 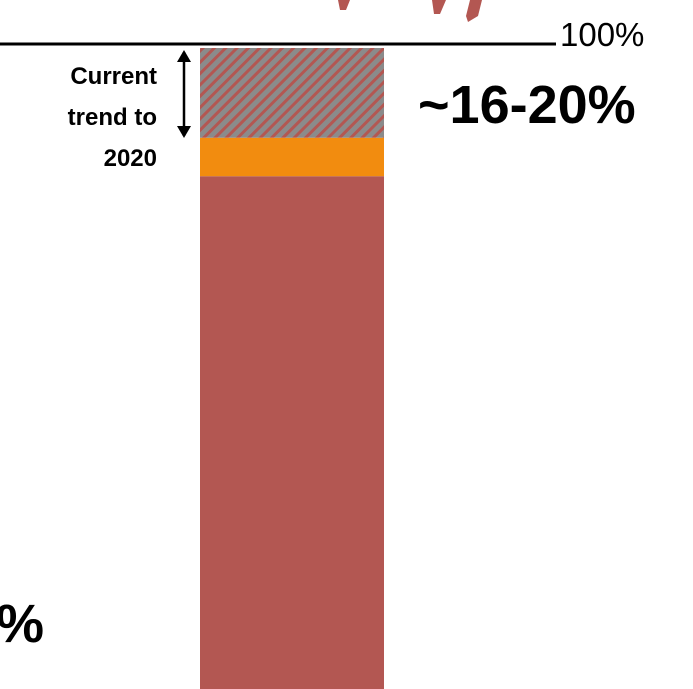 I want to click on title-fragment, so click(x=410, y=11).